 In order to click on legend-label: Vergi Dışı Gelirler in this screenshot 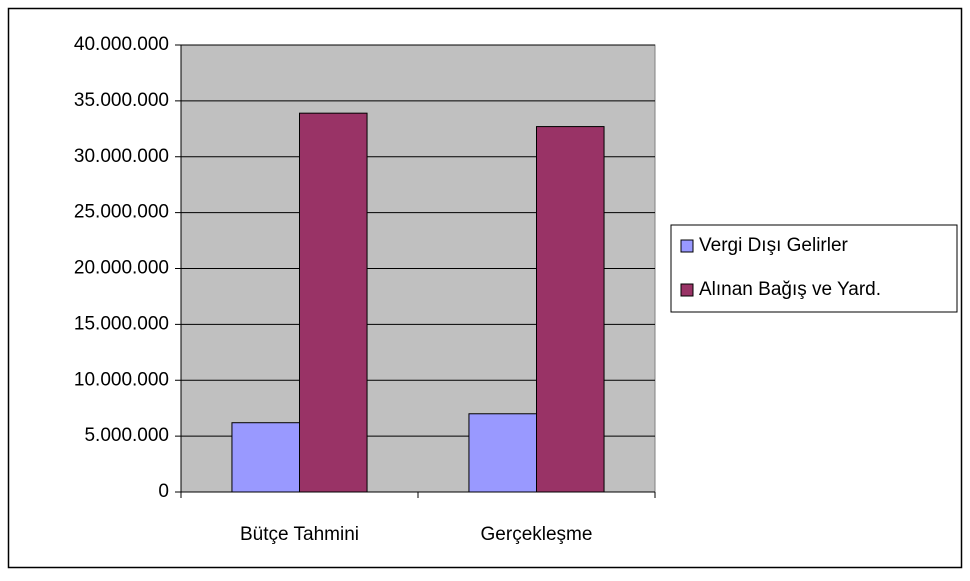, I will do `click(774, 245)`.